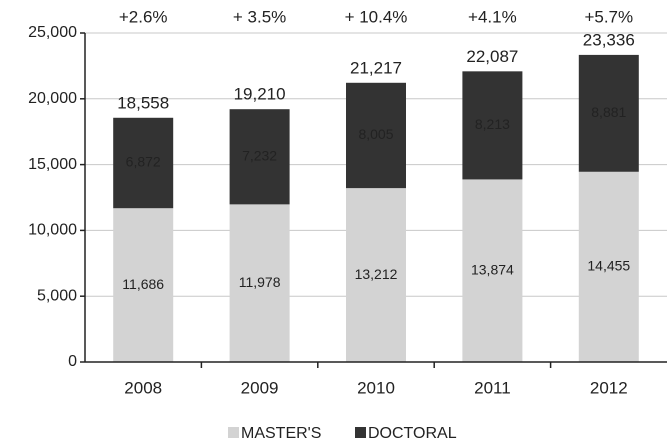 The image size is (667, 446). What do you see at coordinates (52, 98) in the screenshot?
I see `y-tick-label: 20,000` at bounding box center [52, 98].